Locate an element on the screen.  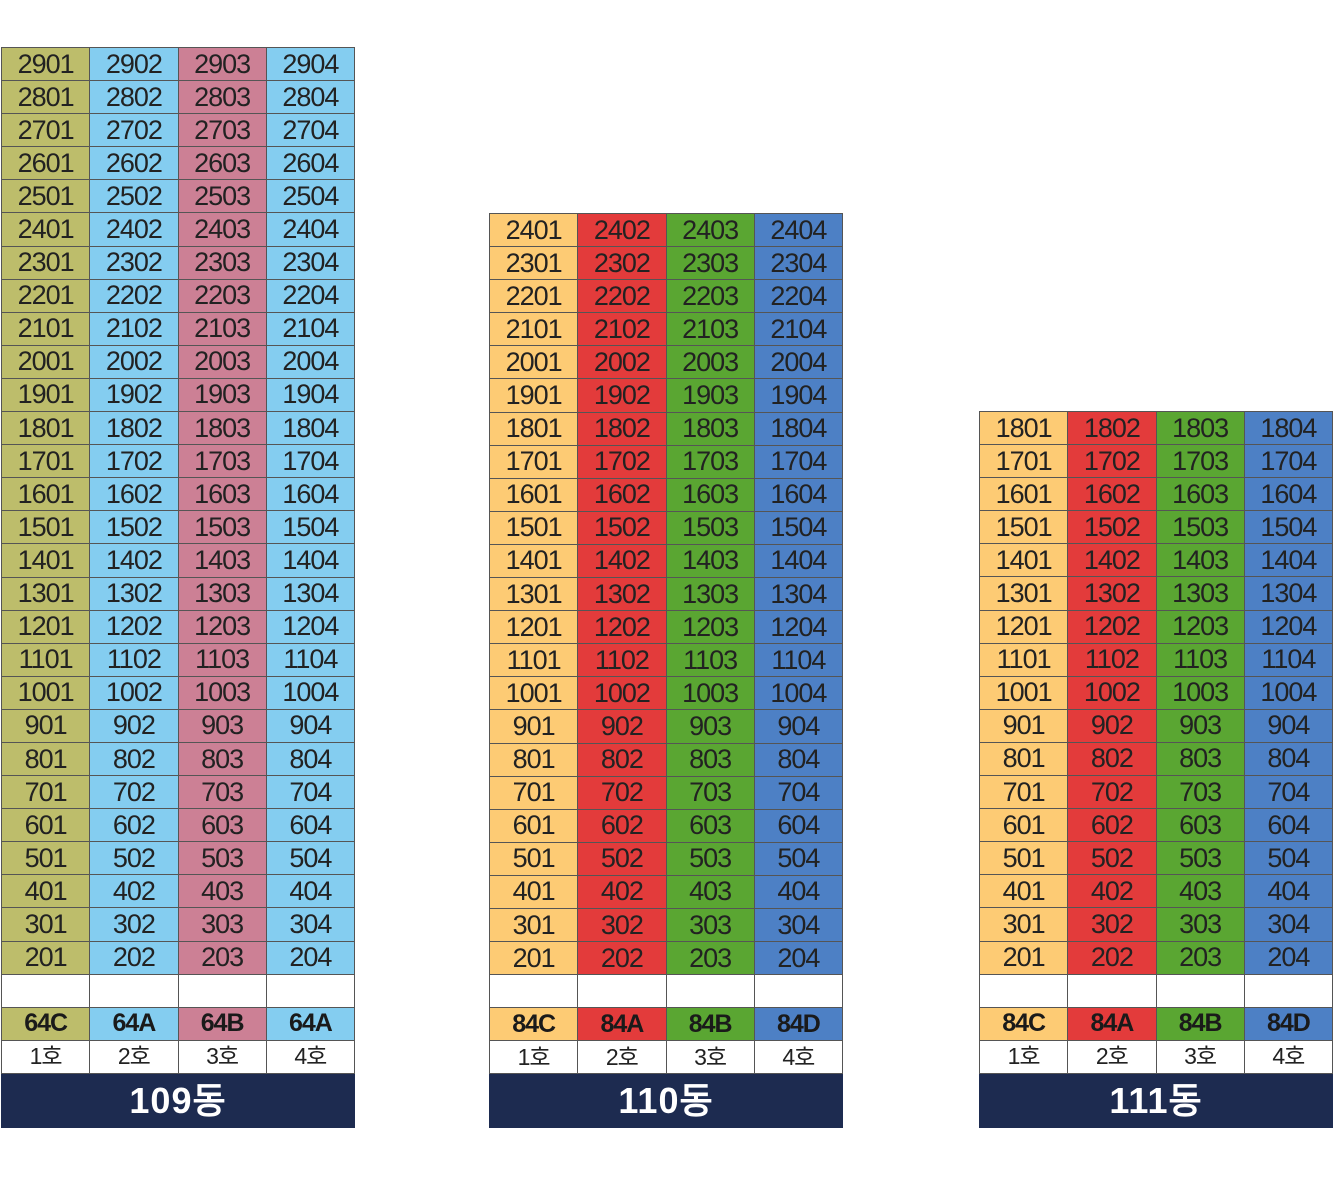
unit-cell: 203 is located at coordinates (222, 957).